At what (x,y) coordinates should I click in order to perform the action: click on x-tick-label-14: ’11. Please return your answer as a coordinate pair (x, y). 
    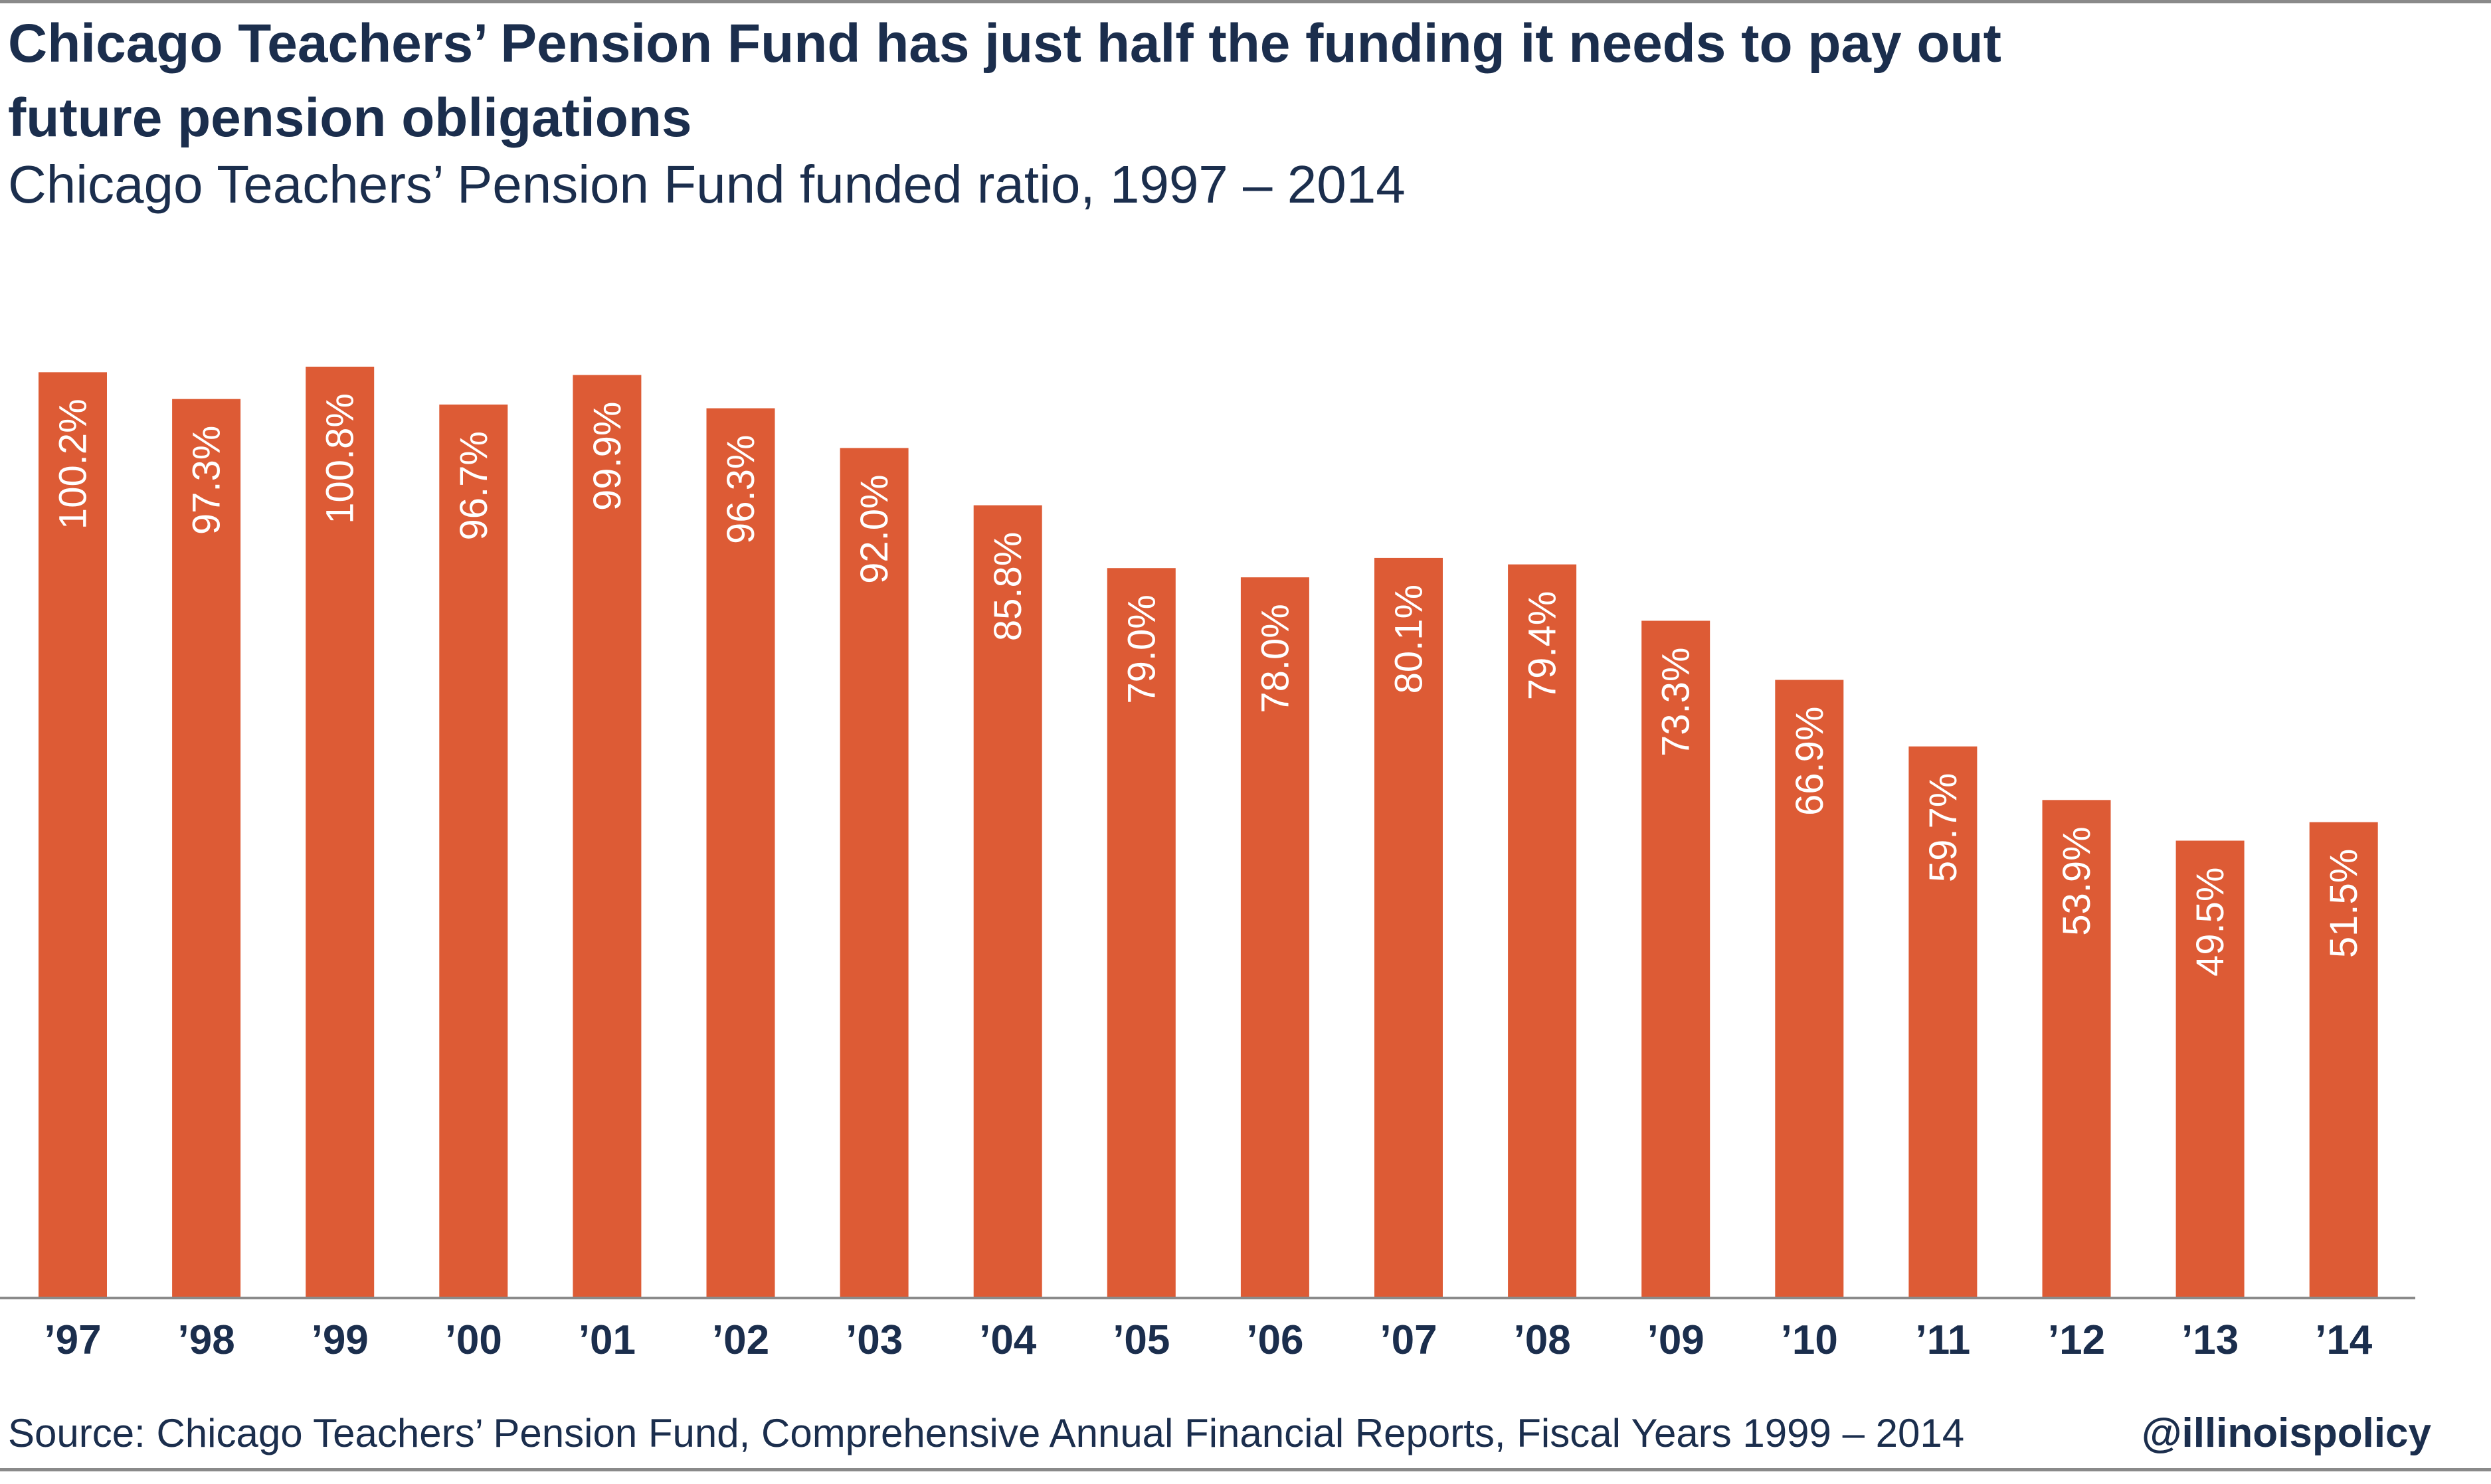
    Looking at the image, I should click on (1943, 1340).